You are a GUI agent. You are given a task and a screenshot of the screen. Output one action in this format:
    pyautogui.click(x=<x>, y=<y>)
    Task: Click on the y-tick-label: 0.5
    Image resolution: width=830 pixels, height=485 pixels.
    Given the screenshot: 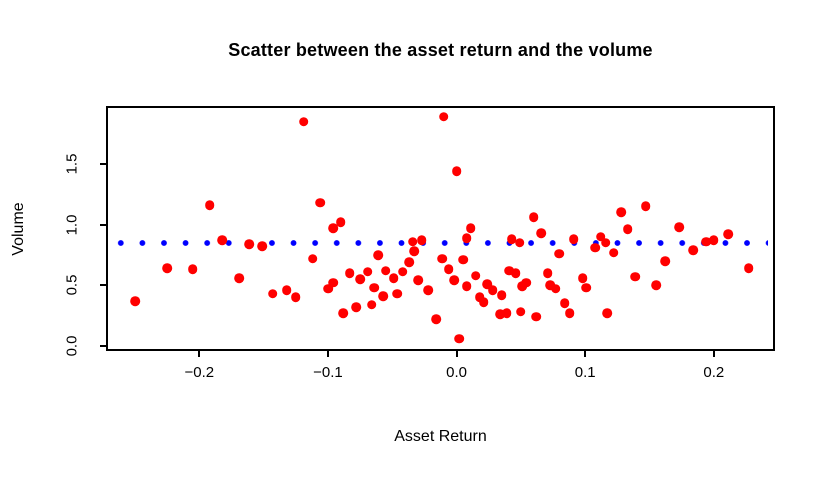 What is the action you would take?
    pyautogui.click(x=72, y=285)
    